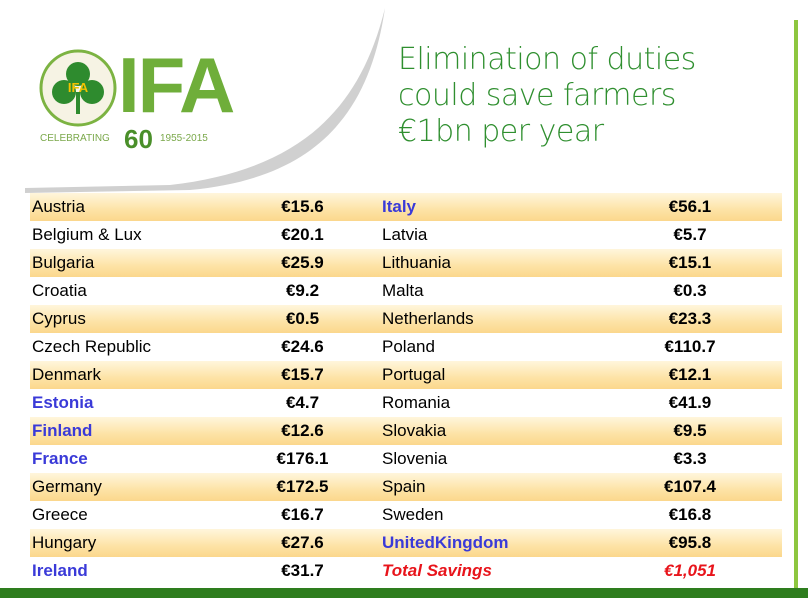 The height and width of the screenshot is (605, 808). I want to click on country: Hungary, so click(64, 542).